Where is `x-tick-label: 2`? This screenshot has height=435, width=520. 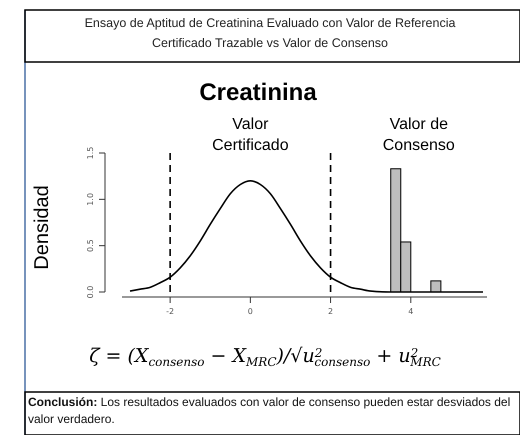
x-tick-label: 2 is located at coordinates (331, 311).